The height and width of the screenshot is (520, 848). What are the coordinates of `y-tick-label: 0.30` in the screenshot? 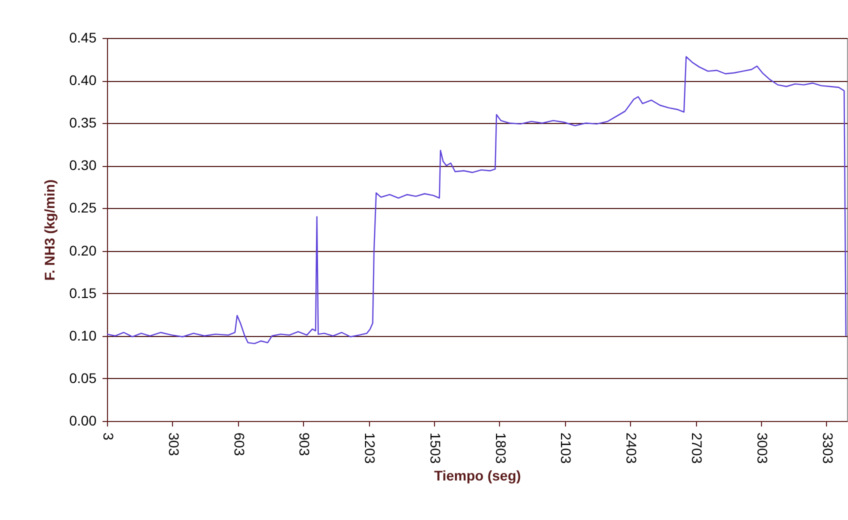 It's located at (83, 165).